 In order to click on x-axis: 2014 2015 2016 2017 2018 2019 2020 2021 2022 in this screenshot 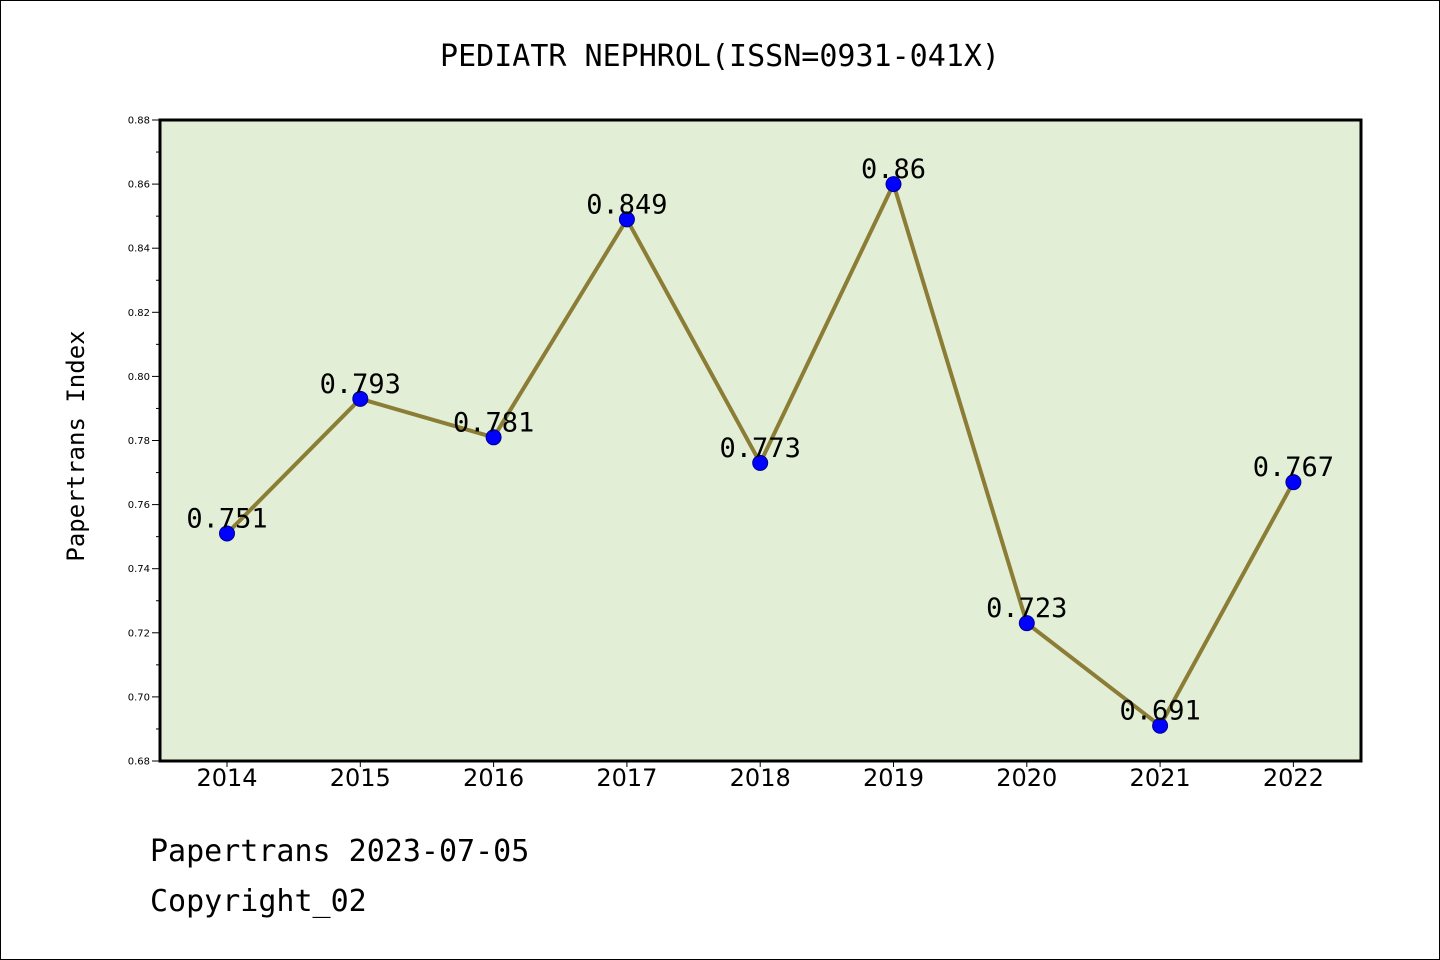, I will do `click(760, 776)`.